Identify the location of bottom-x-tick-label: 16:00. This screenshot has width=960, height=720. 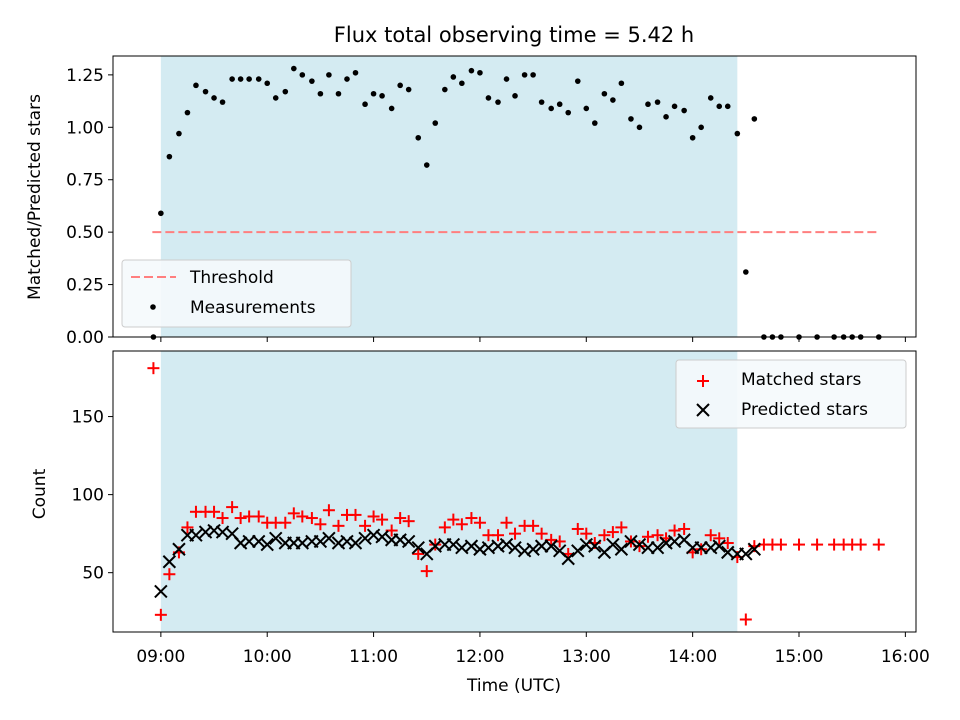
(905, 657).